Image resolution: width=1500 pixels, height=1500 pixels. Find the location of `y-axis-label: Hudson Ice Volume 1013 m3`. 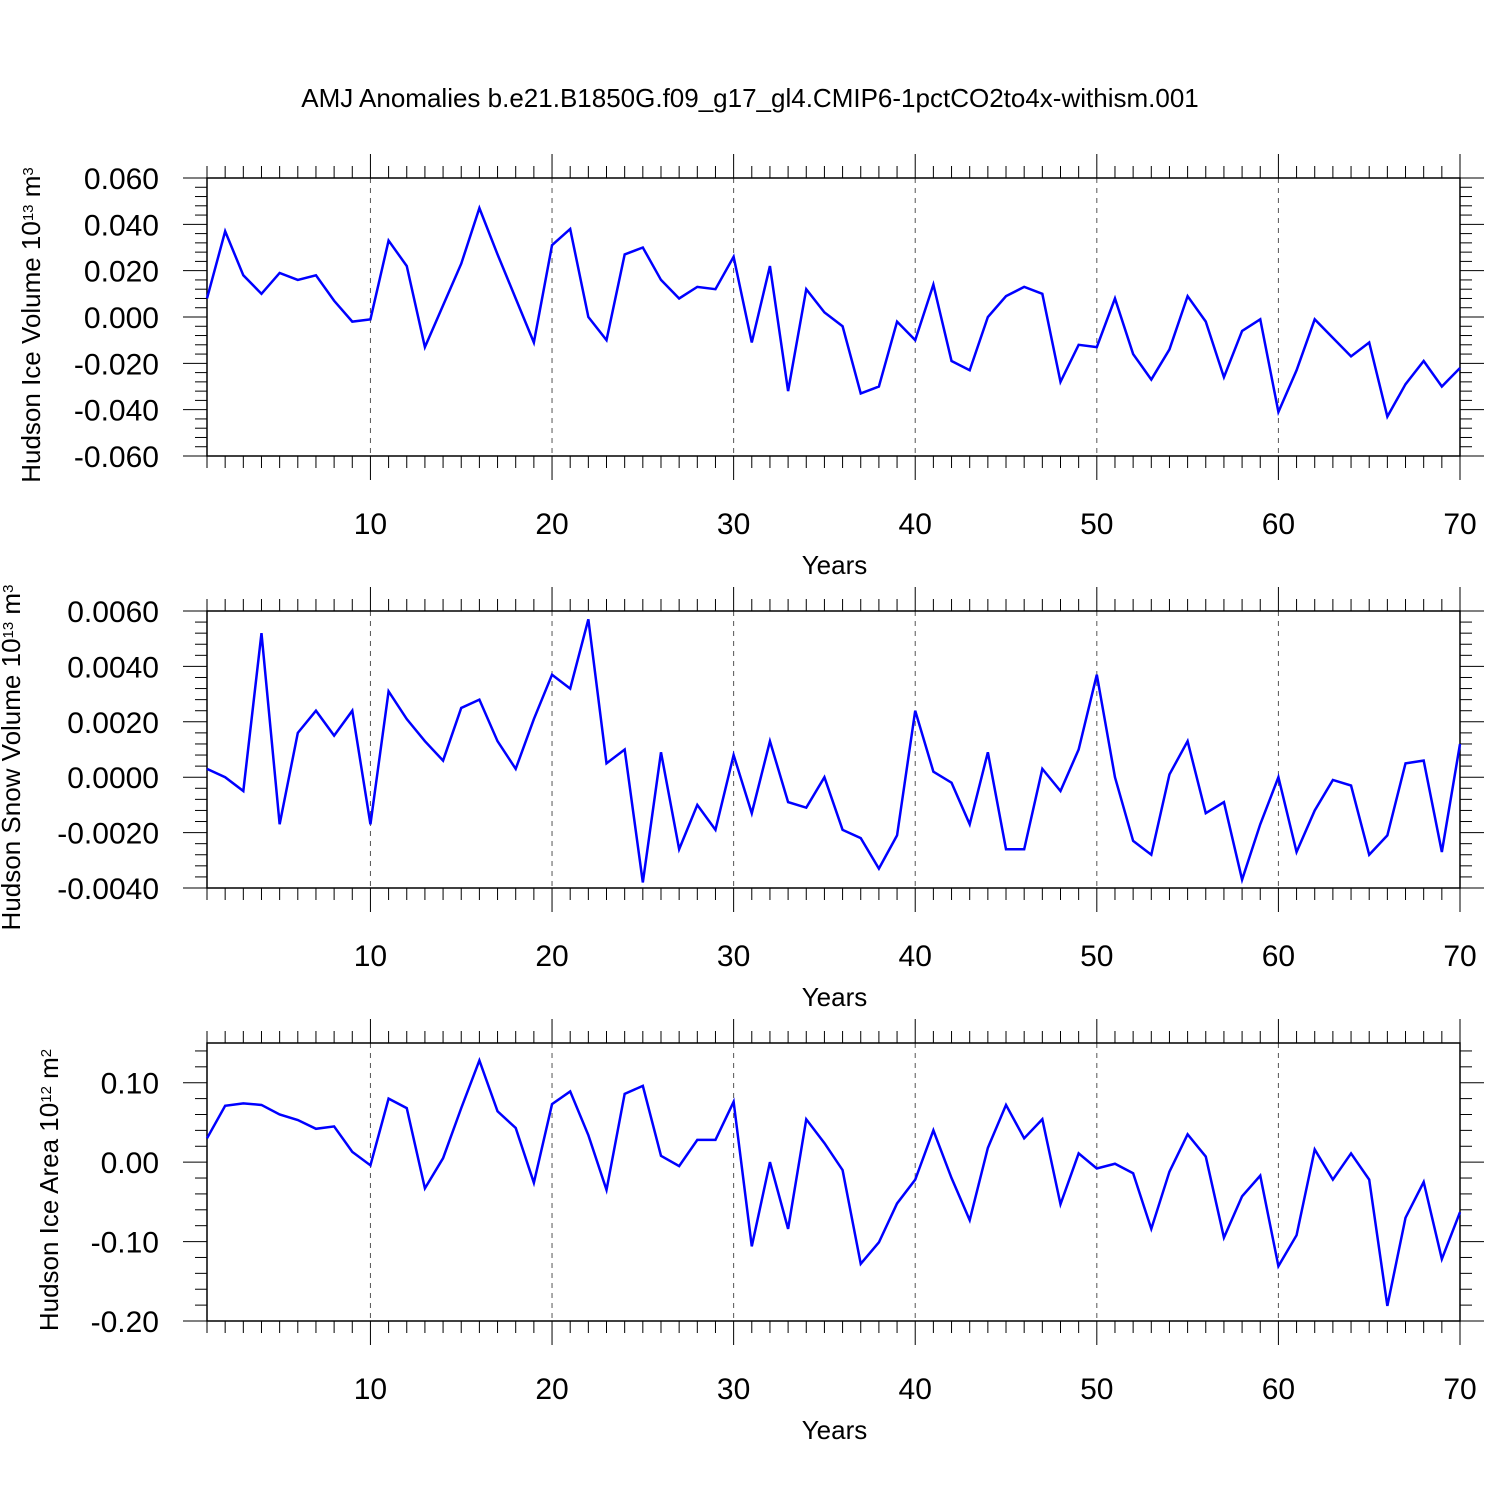

y-axis-label: Hudson Ice Volume 1013 m3 is located at coordinates (31, 325).